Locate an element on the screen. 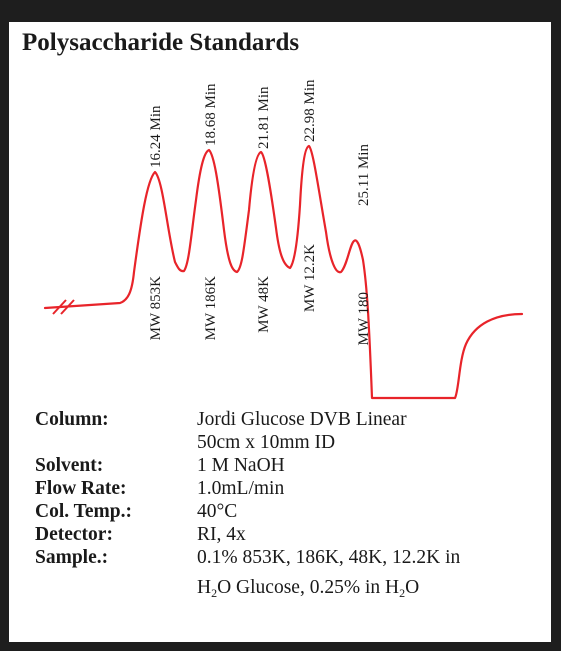  condition-value: 0.1% 853K, 186K, 48K, 12.2K in is located at coordinates (328, 557).